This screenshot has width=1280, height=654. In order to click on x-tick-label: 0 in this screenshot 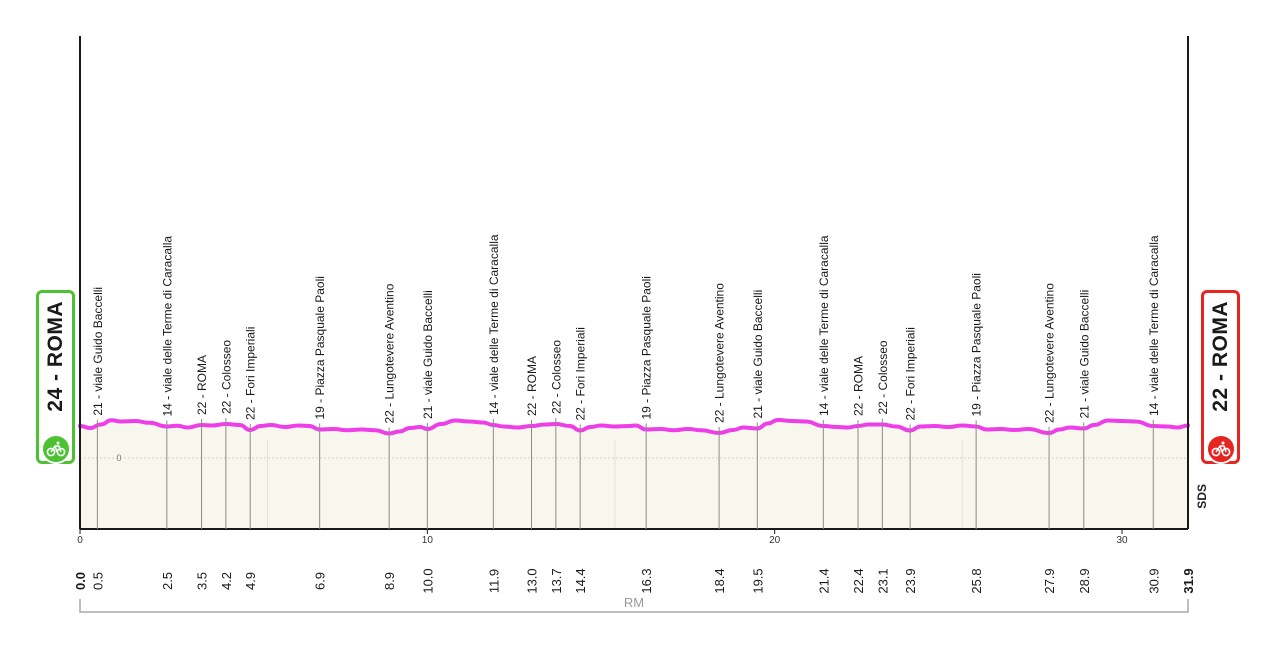, I will do `click(80, 540)`.